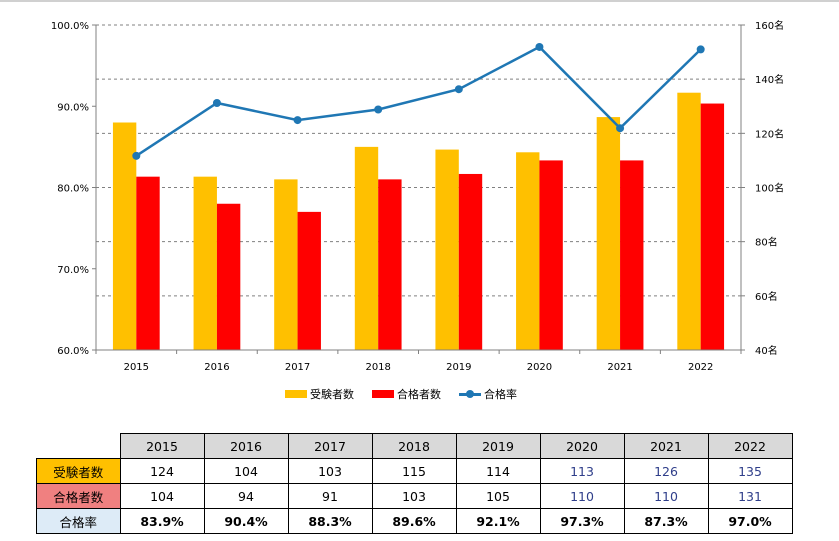  Describe the element at coordinates (750, 446) in the screenshot. I see `table-year-header: 2022` at that location.